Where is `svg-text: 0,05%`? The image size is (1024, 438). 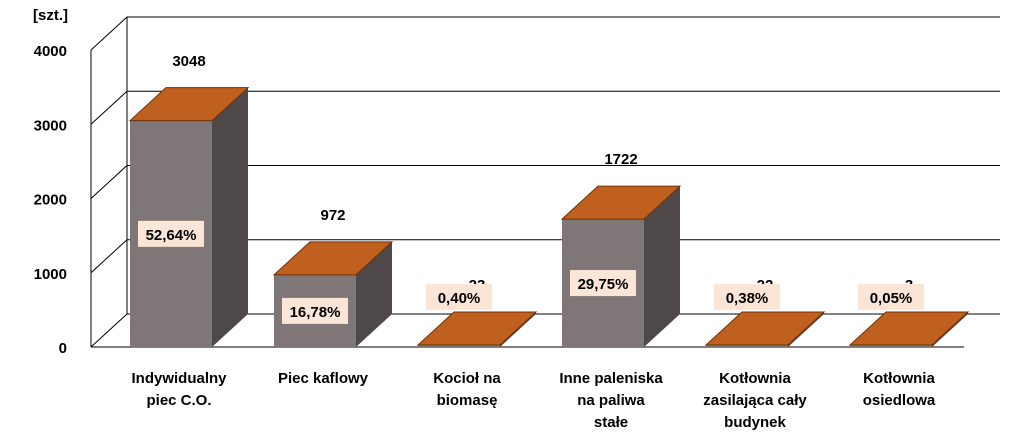 svg-text: 0,05% is located at coordinates (891, 298).